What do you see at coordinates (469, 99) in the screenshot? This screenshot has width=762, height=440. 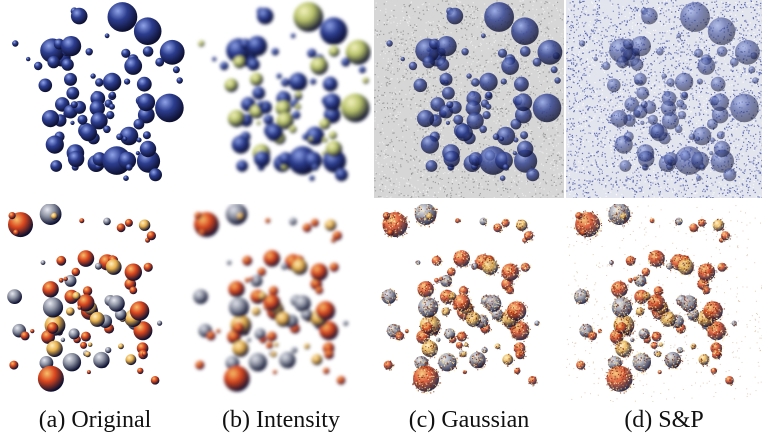 I see `volume-render-blue-gaussian` at bounding box center [469, 99].